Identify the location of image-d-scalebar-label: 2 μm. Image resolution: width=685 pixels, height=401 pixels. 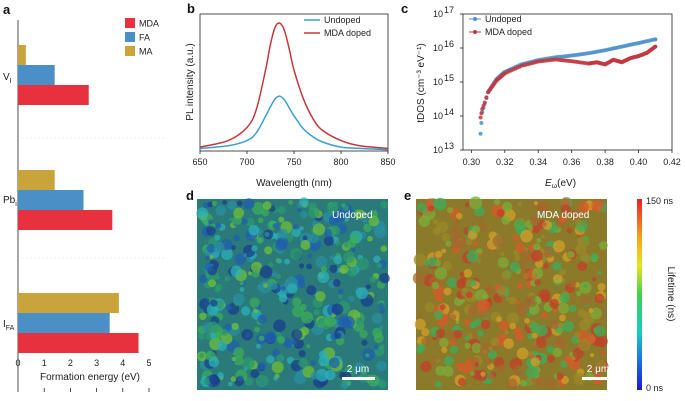
(358, 369).